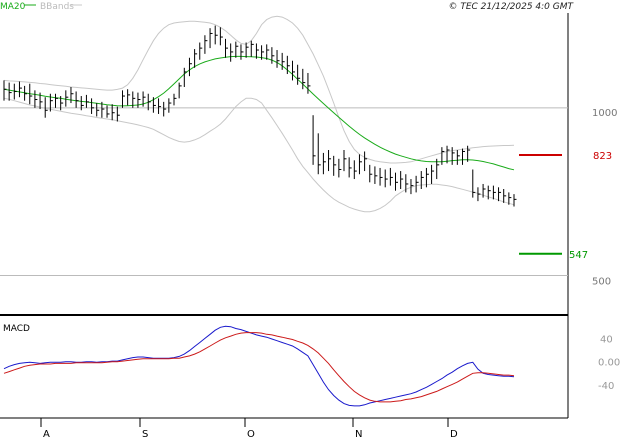 The height and width of the screenshot is (440, 627). What do you see at coordinates (601, 282) in the screenshot?
I see `y-tick-label-500: 500` at bounding box center [601, 282].